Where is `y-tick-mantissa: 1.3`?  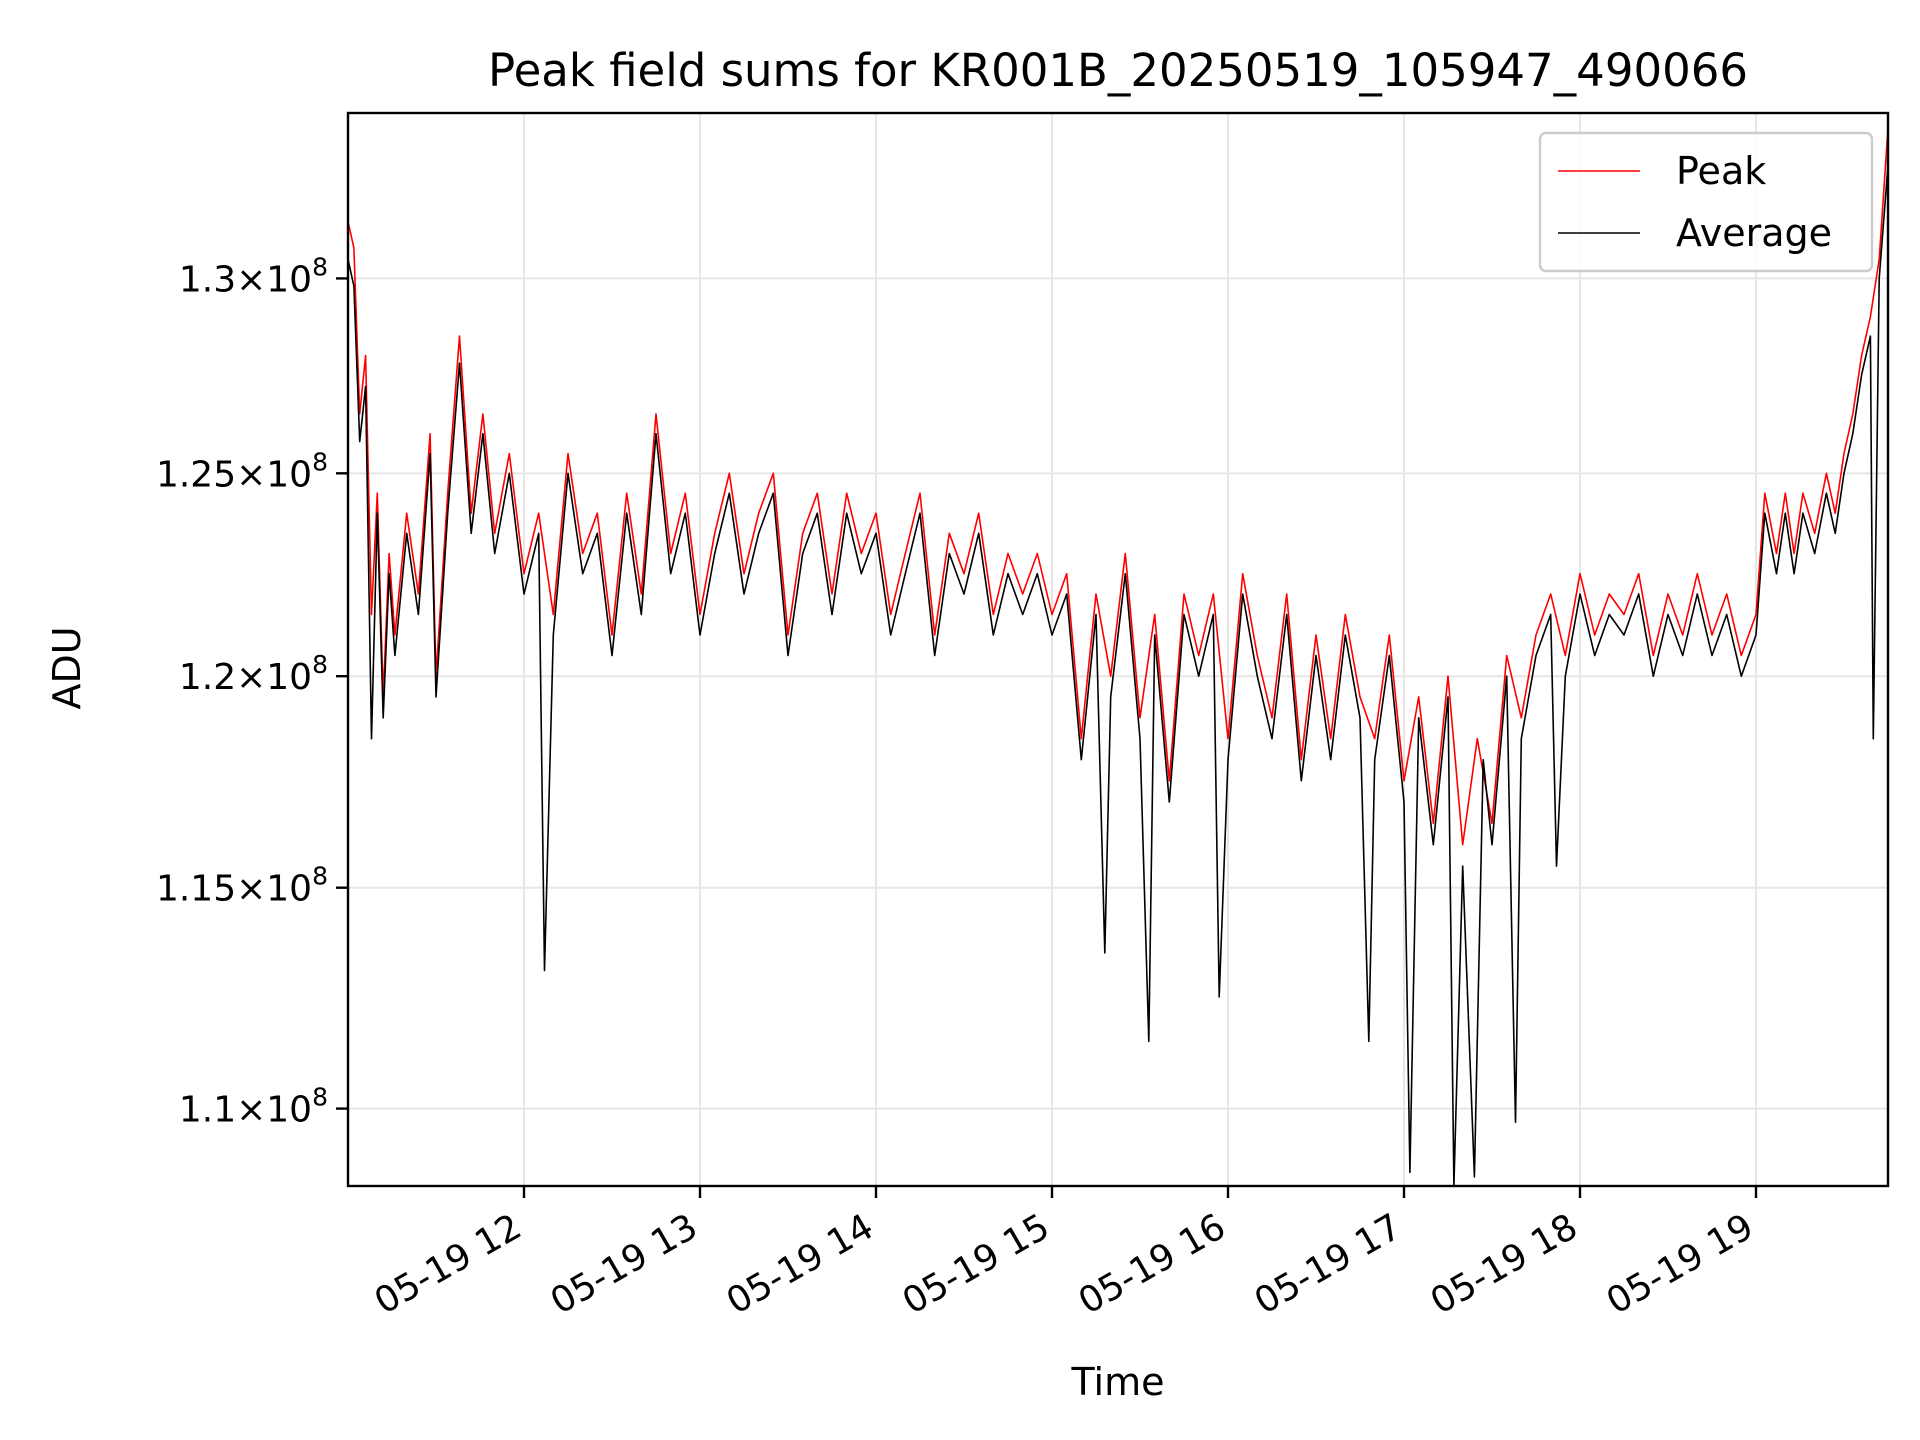
y-tick-mantissa: 1.3 is located at coordinates (207, 279).